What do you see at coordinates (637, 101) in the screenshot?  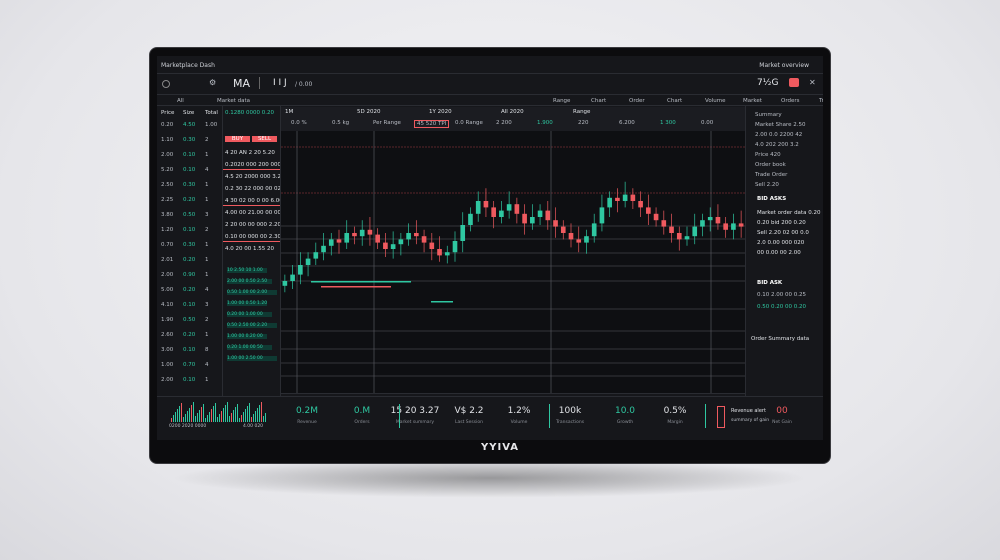 I see `toolbar-item: Order` at bounding box center [637, 101].